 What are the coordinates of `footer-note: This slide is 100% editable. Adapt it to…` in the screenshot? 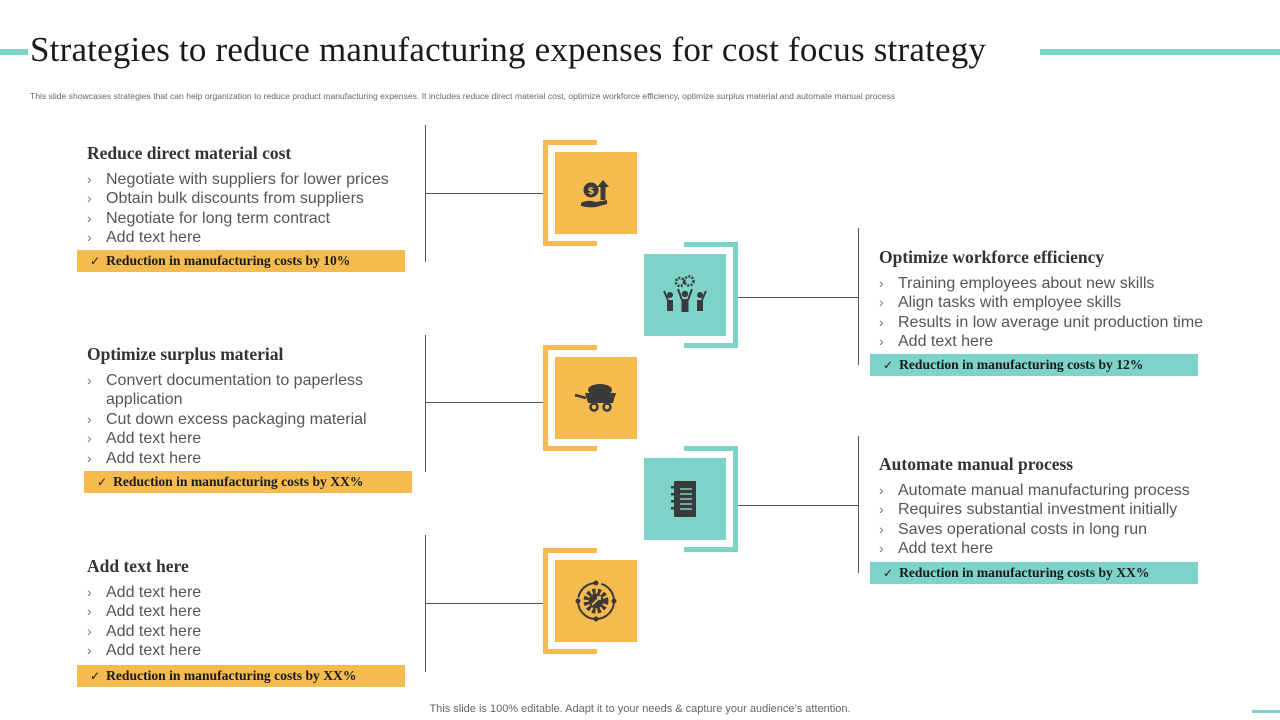 It's located at (640, 709).